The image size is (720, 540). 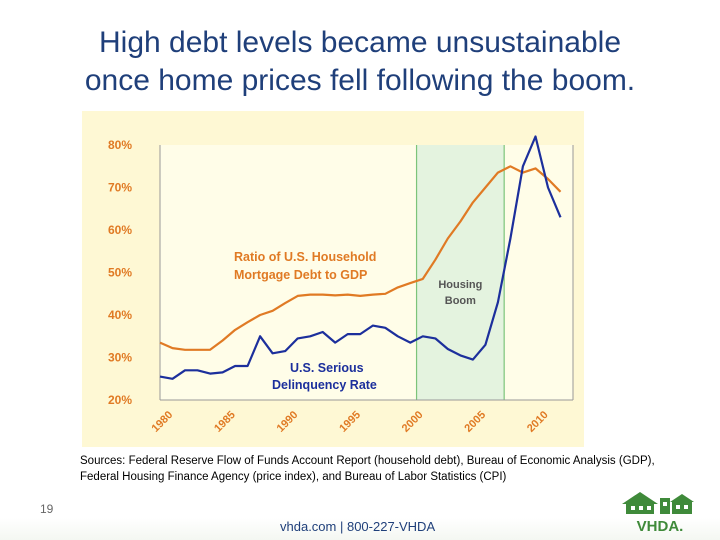 What do you see at coordinates (120, 315) in the screenshot?
I see `left-tick-label: 40%` at bounding box center [120, 315].